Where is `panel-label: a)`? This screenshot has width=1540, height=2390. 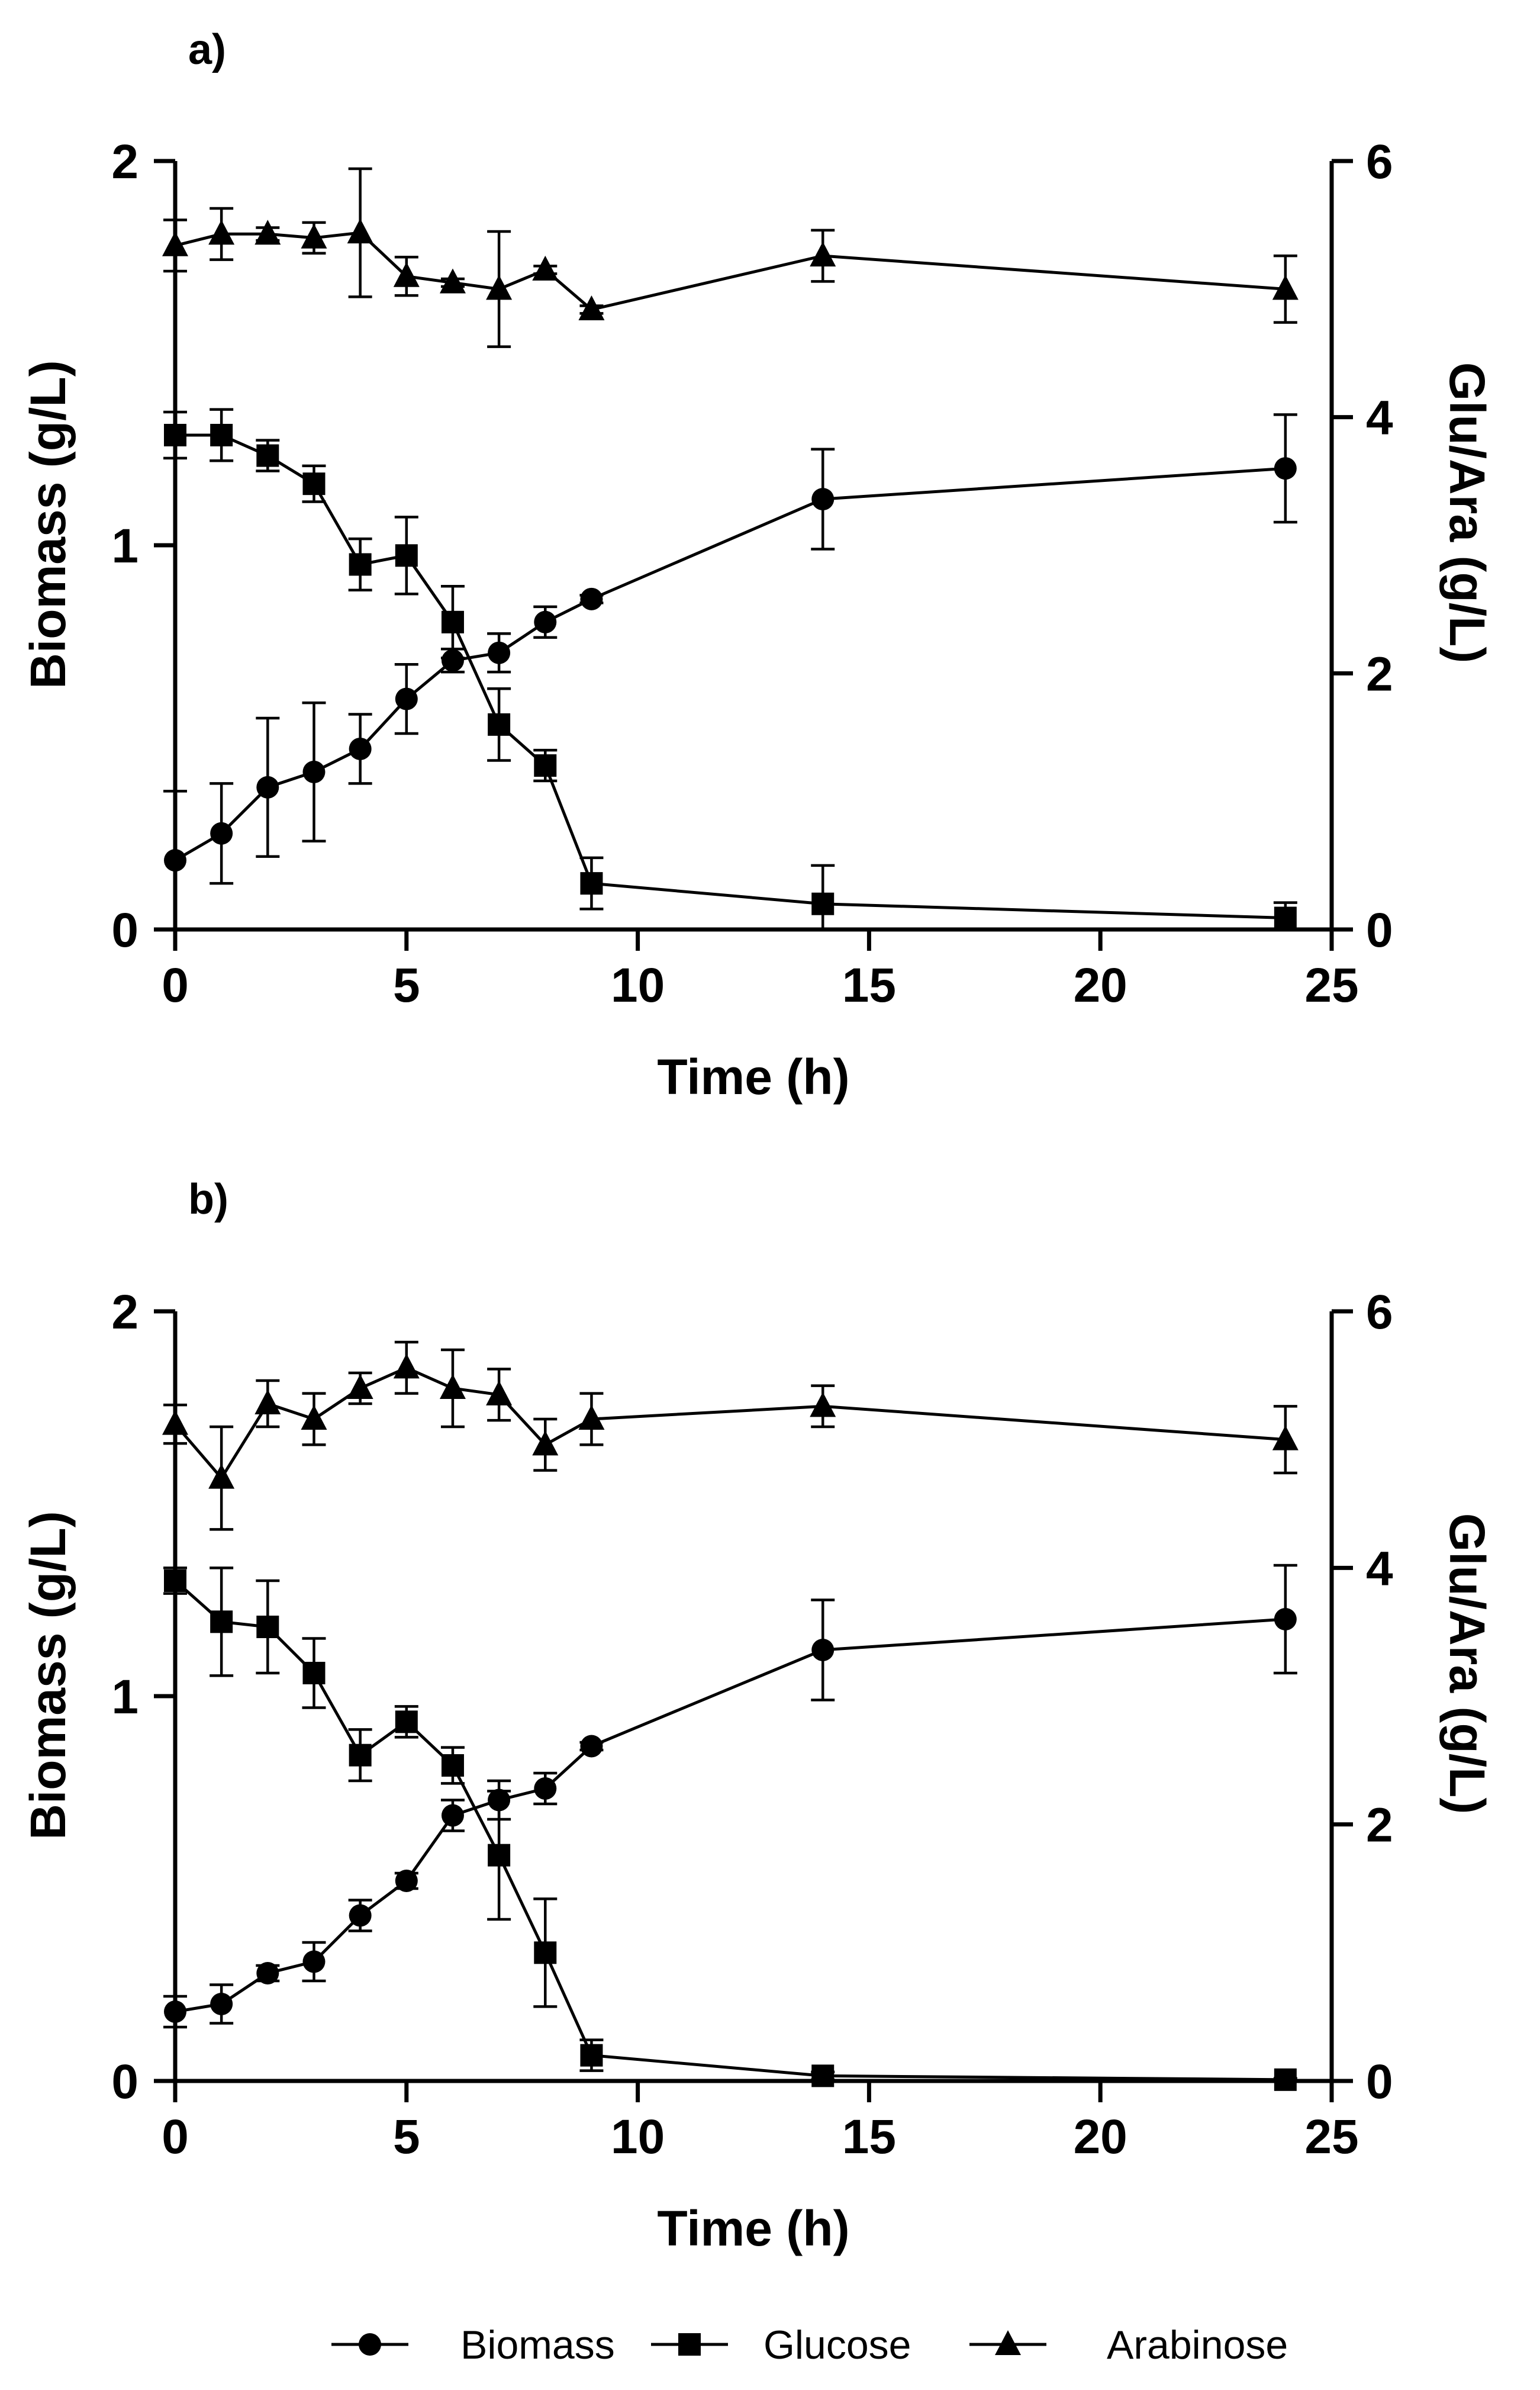
panel-label: a) is located at coordinates (207, 49).